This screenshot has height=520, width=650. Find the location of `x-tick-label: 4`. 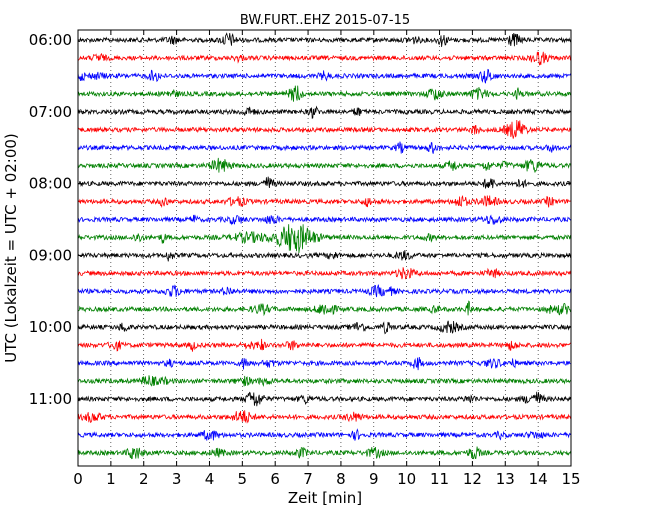

x-tick-label: 4 is located at coordinates (210, 479).